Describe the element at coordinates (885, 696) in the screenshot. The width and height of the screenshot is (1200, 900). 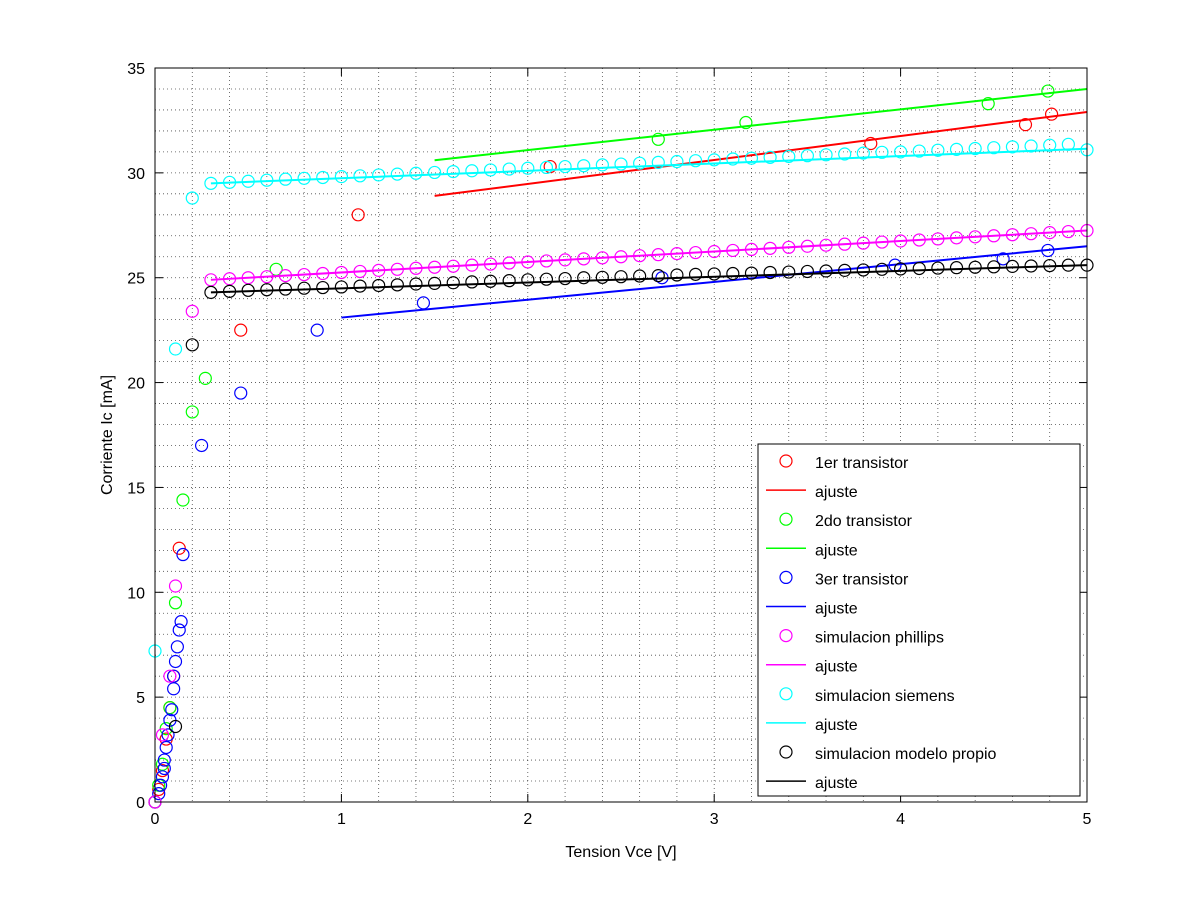
I see `legend-label: simulacion siemens` at that location.